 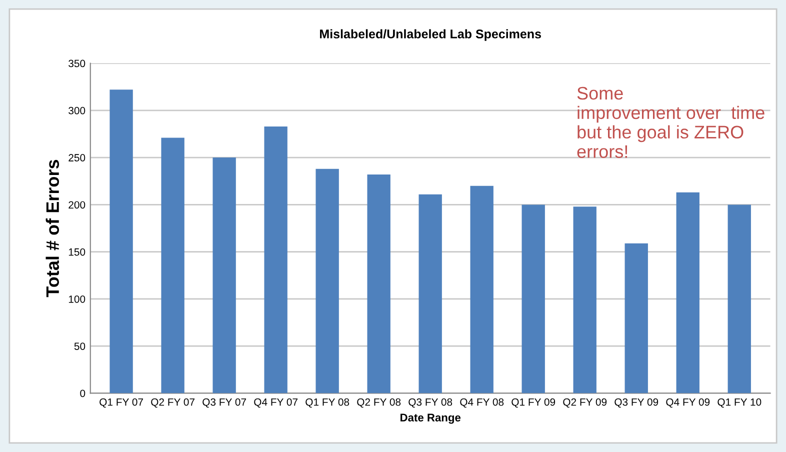 I want to click on y-tick-label: 250, so click(x=77, y=158).